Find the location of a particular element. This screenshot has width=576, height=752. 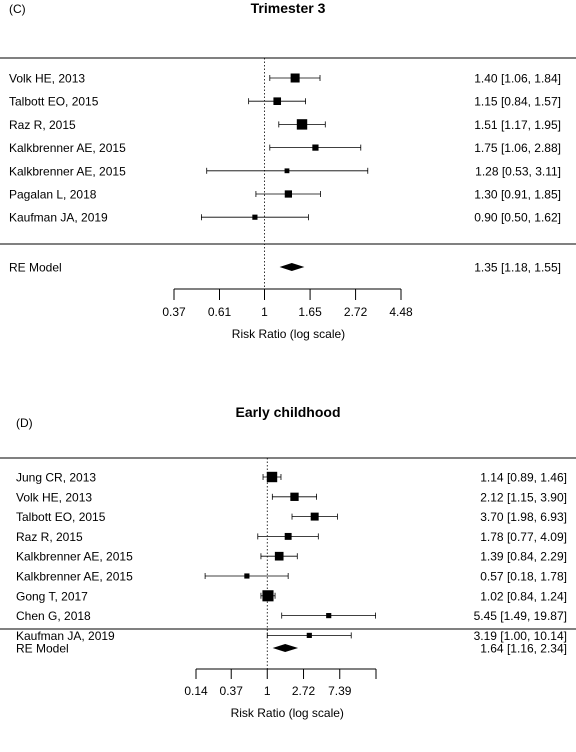

study-row: Kalkbrenner AE, 2015 0.57 [0.18, 1.78] is located at coordinates (291, 577).